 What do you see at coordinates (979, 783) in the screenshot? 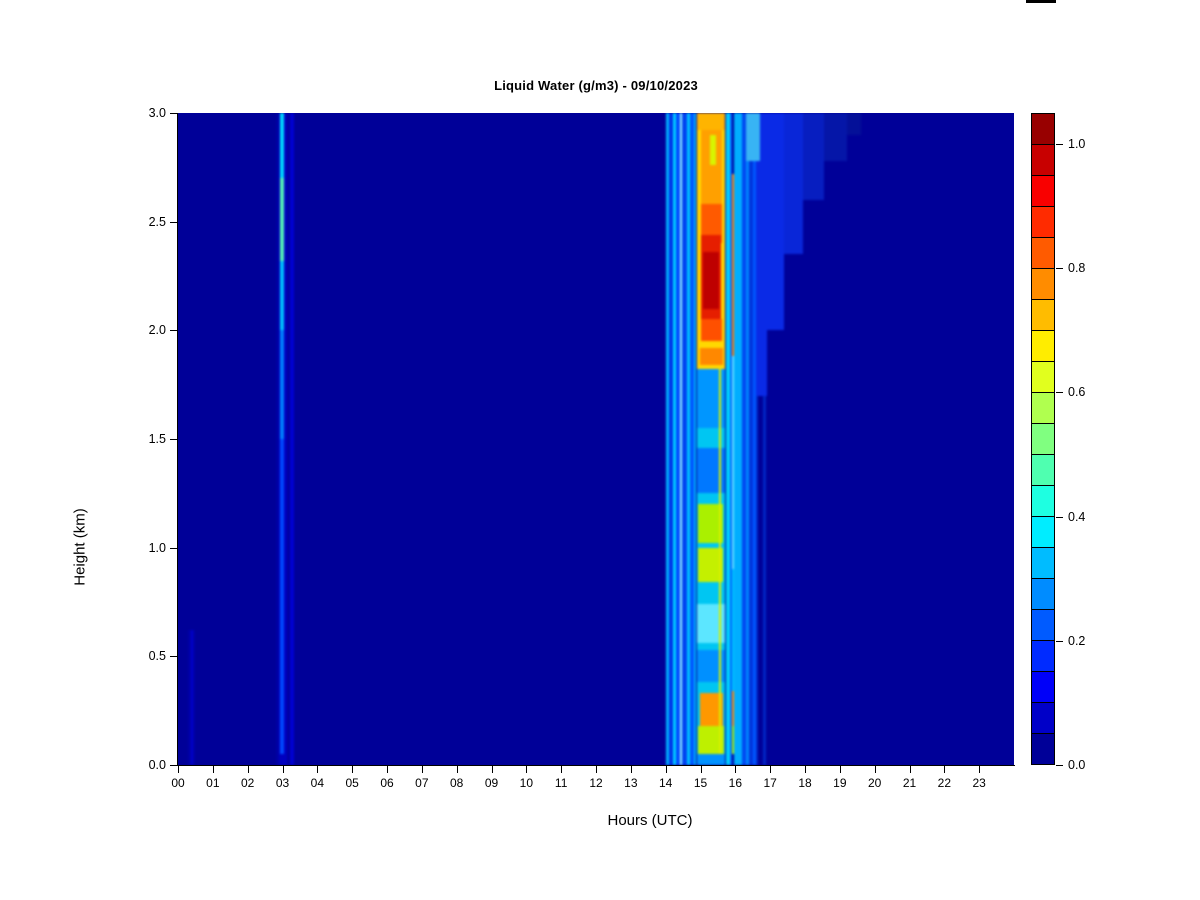
I see `x-tick-label: 23` at bounding box center [979, 783].